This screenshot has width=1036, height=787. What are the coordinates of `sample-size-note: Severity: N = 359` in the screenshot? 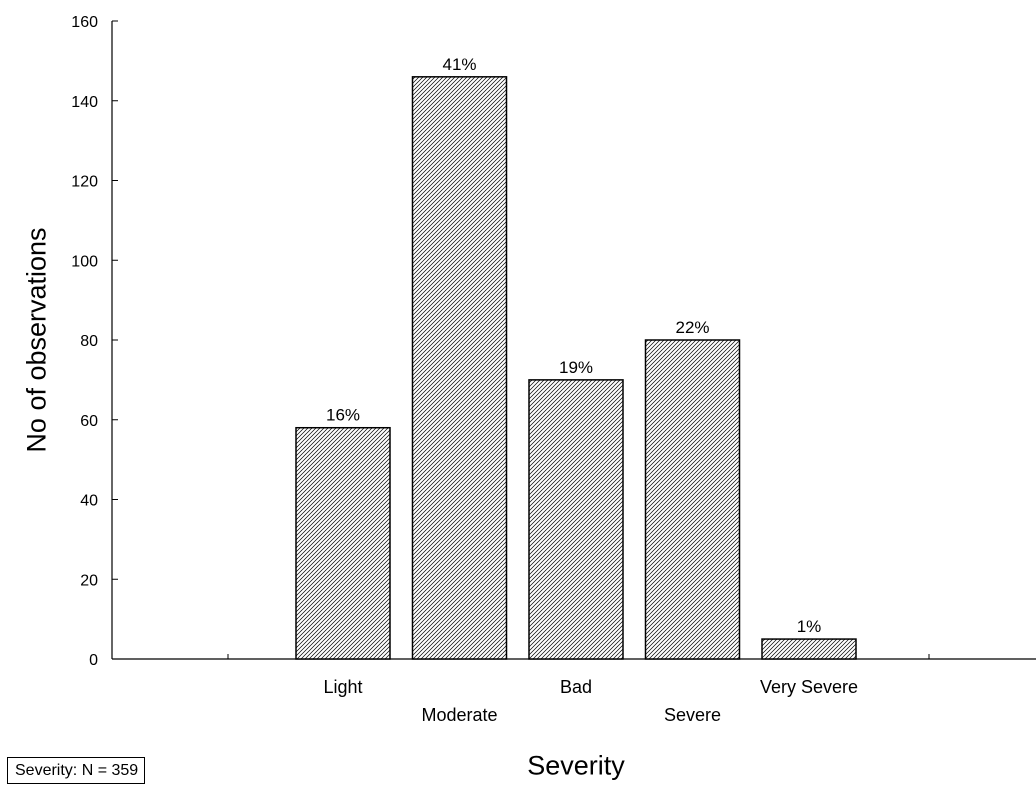 It's located at (76, 770).